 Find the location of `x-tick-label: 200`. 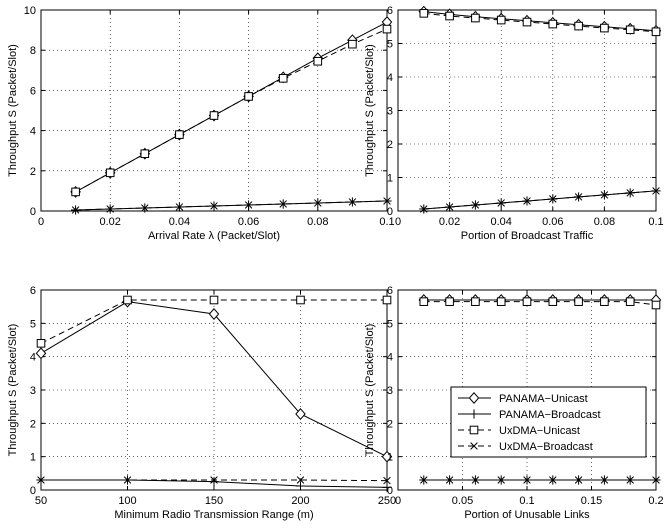

x-tick-label: 200 is located at coordinates (300, 501).